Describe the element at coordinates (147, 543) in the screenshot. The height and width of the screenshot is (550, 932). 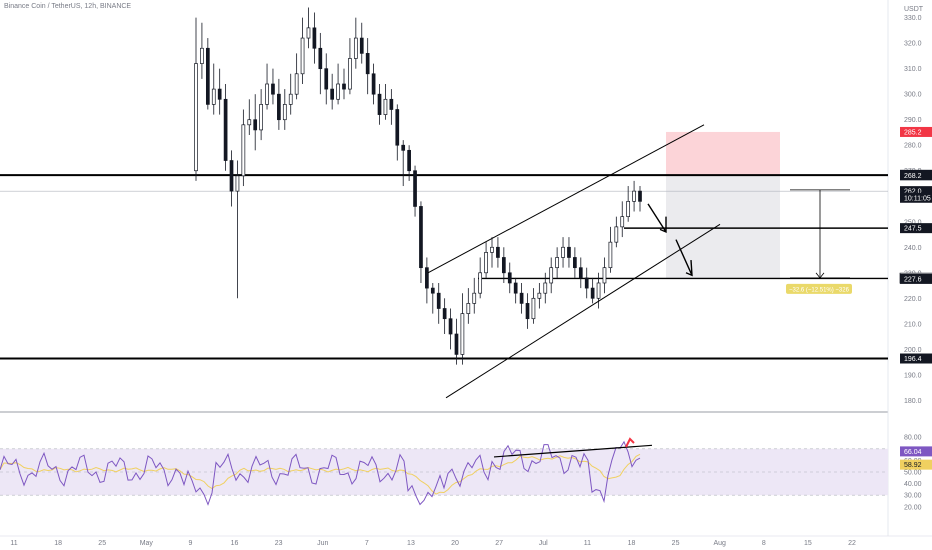
I see `time-tick-label: May` at that location.